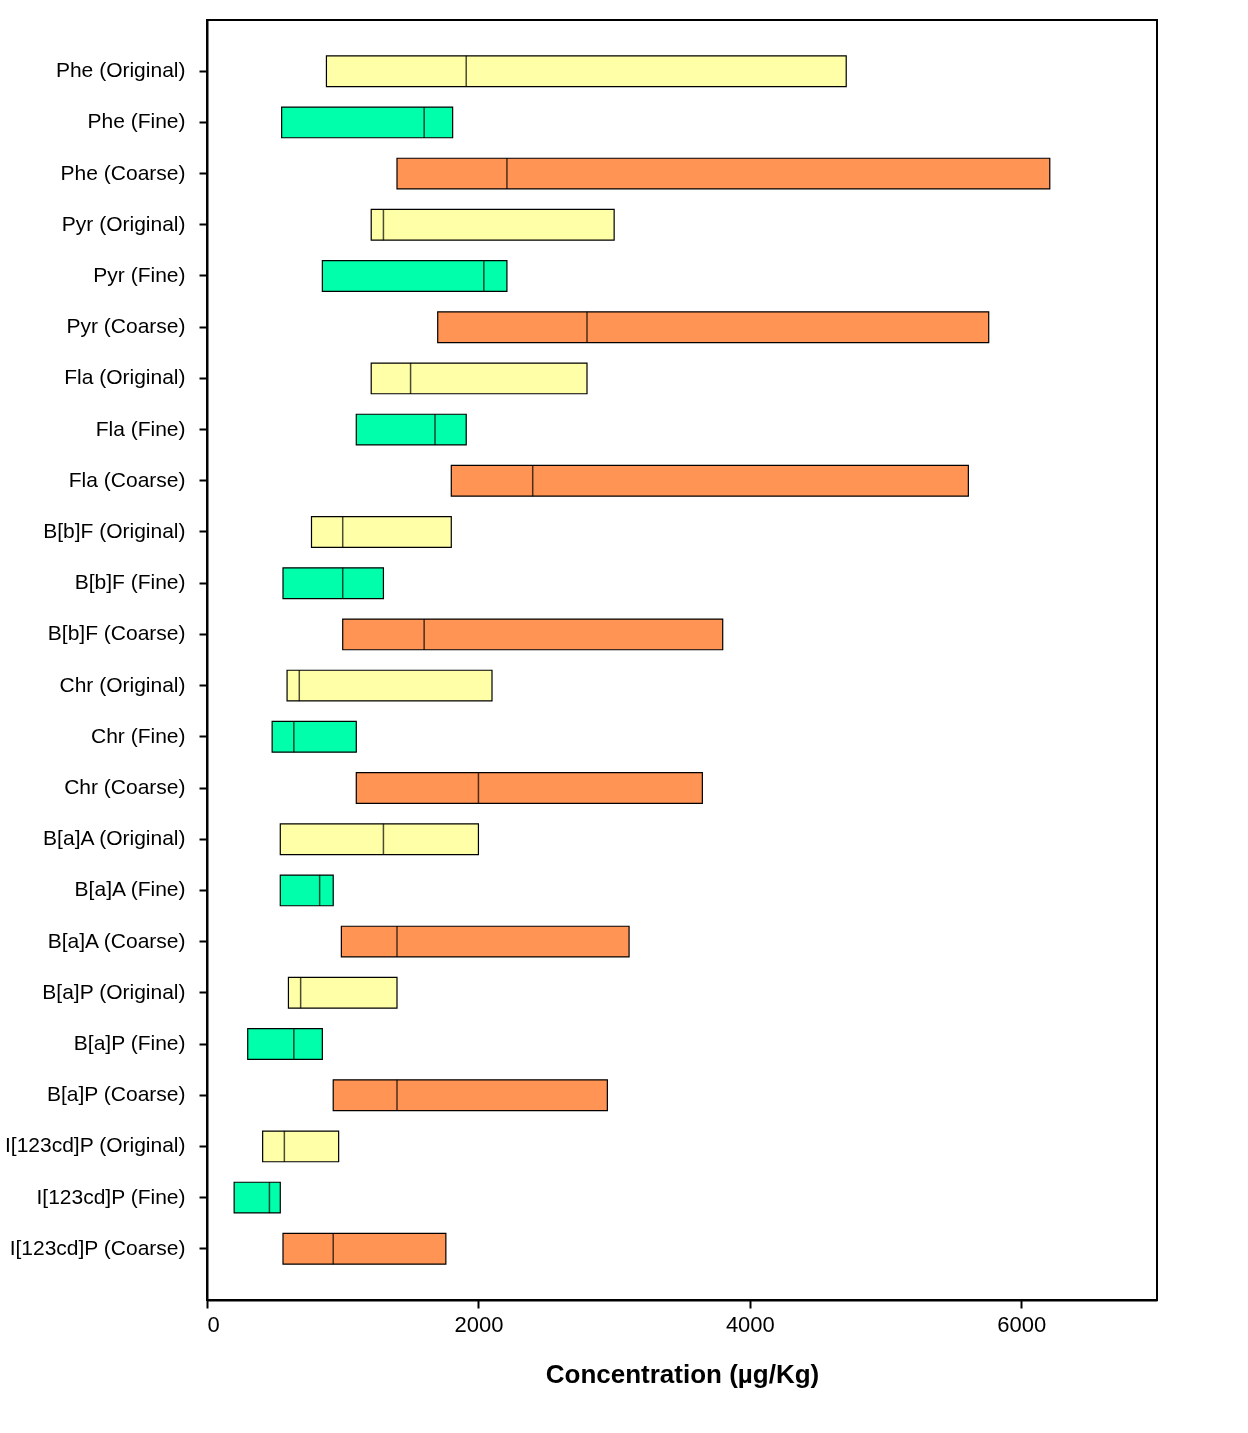 The image size is (1248, 1433). I want to click on y-tick-label: B[b]F (Coarse), so click(116, 633).